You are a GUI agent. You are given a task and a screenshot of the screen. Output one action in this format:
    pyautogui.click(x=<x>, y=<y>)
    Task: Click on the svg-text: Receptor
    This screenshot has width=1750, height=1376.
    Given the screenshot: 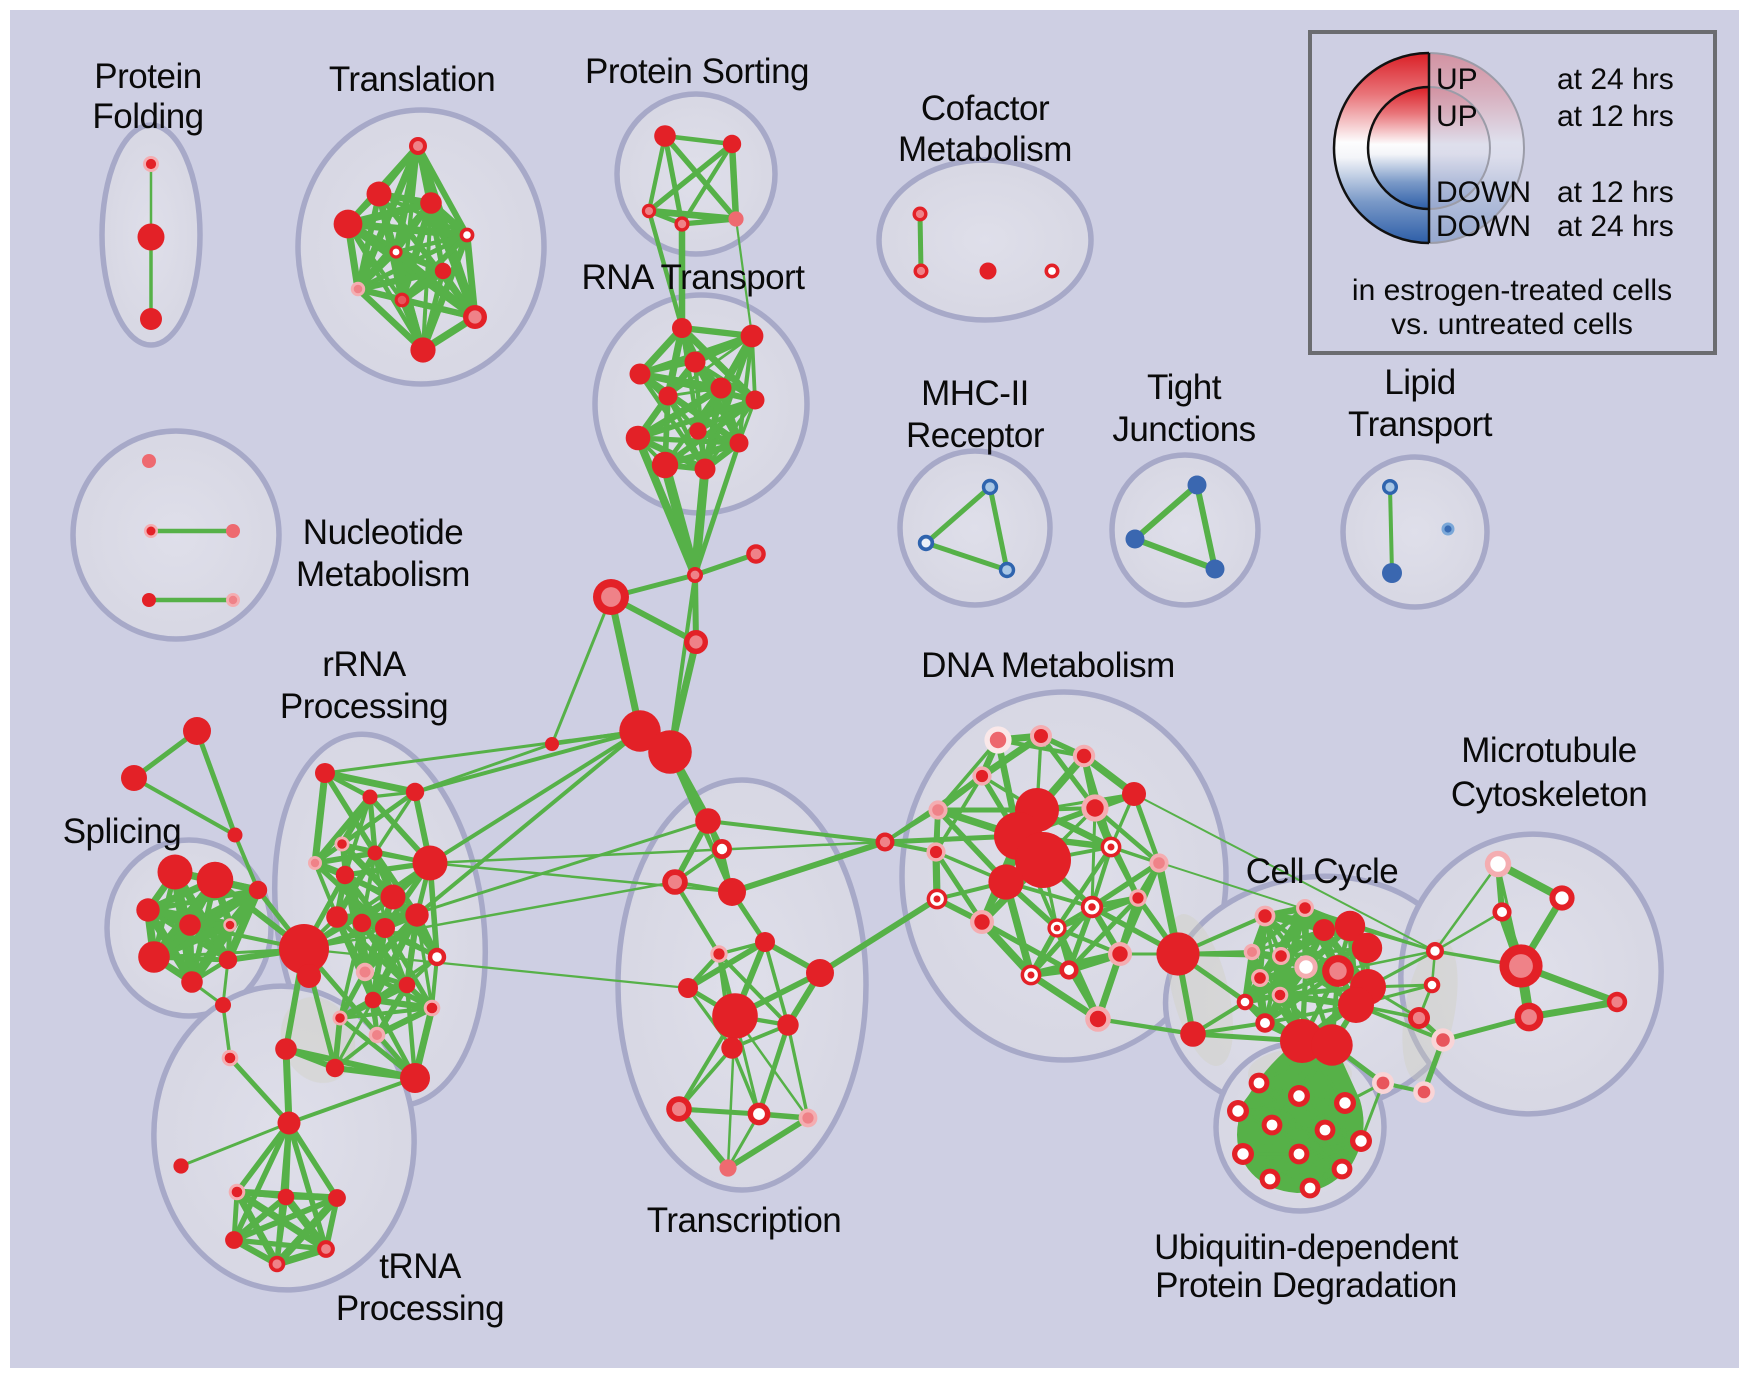 What is the action you would take?
    pyautogui.click(x=975, y=435)
    